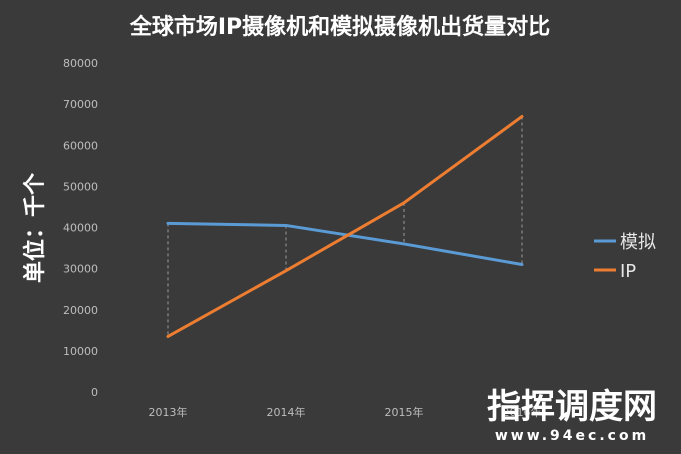  I want to click on x-tick-label: 2015年, so click(404, 412).